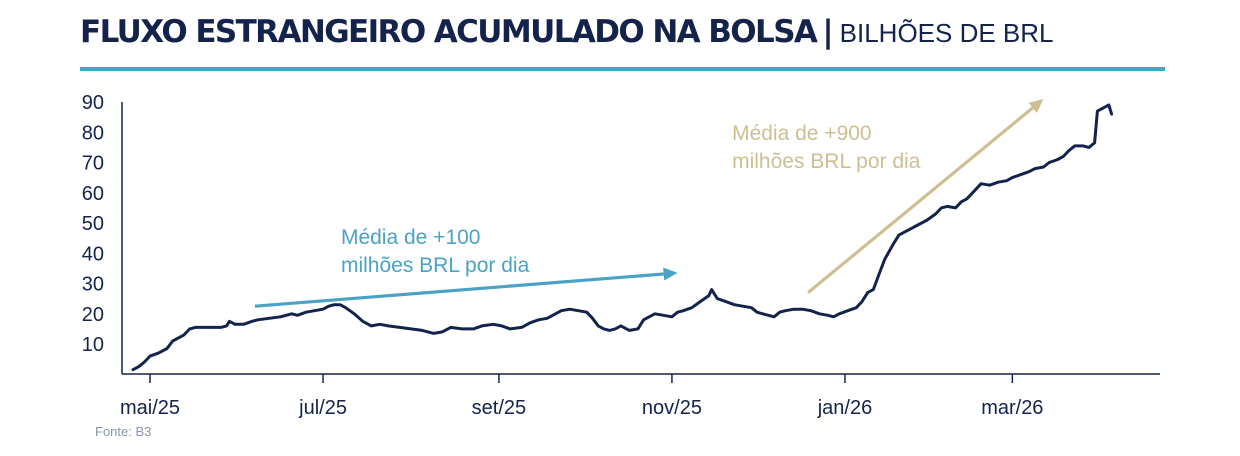  What do you see at coordinates (93, 254) in the screenshot?
I see `y-tick-label: 40` at bounding box center [93, 254].